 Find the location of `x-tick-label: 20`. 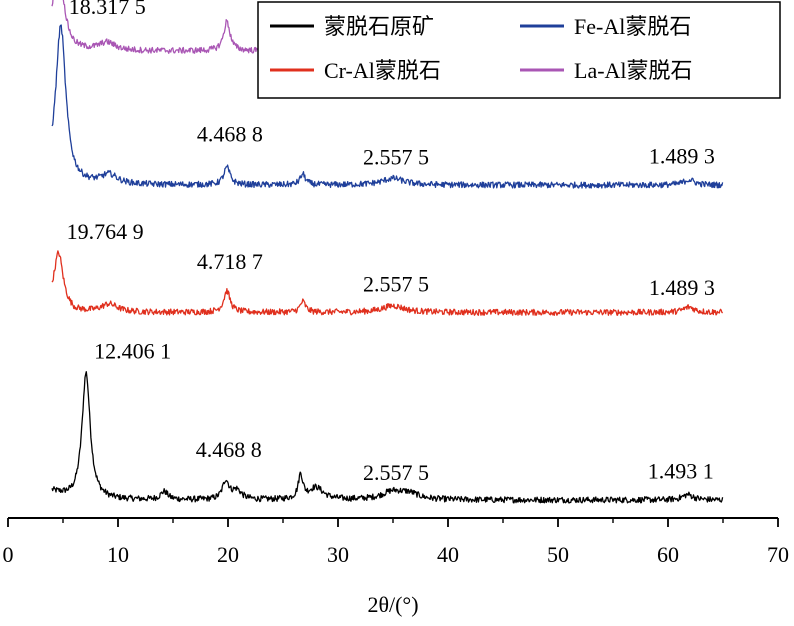

x-tick-label: 20 is located at coordinates (228, 554).